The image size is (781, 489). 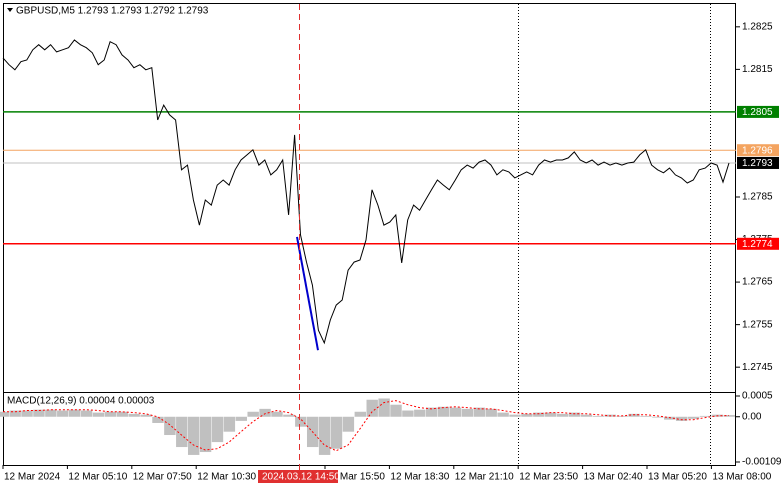 What do you see at coordinates (162, 477) in the screenshot?
I see `x-tick-label: 12 Mar 07:50` at bounding box center [162, 477].